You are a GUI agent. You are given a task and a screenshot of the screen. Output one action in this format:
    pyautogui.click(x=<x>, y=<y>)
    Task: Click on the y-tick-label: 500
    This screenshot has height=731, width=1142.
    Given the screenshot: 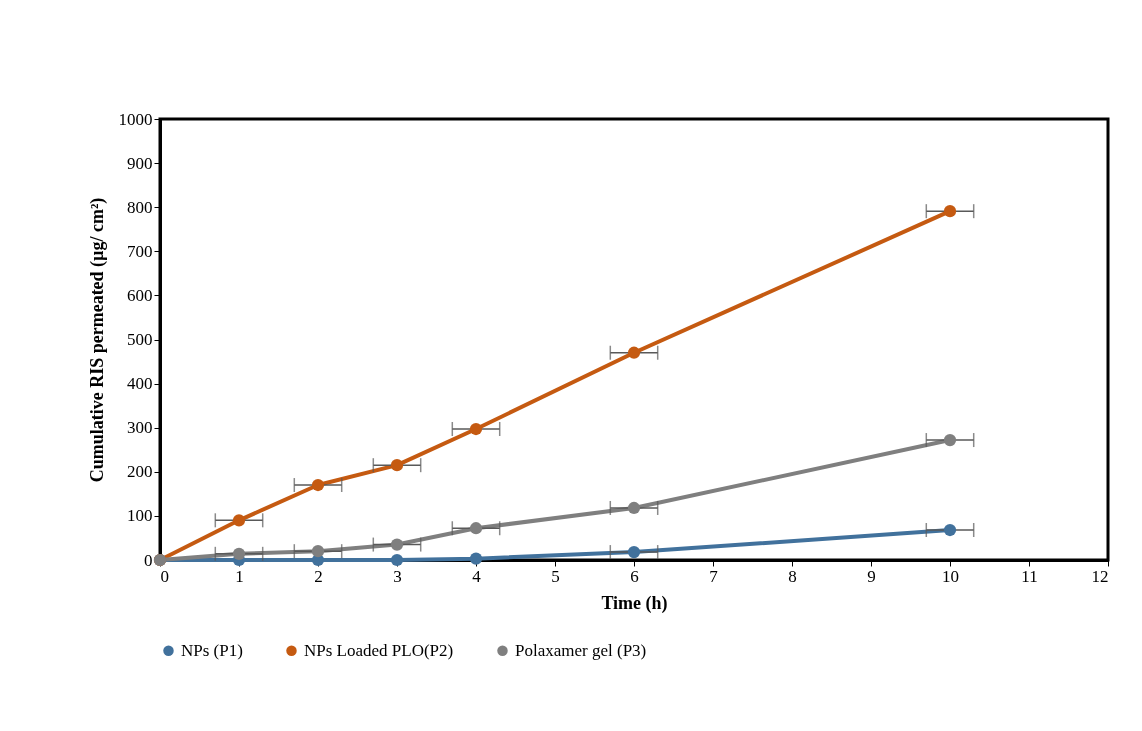 What is the action you would take?
    pyautogui.click(x=140, y=339)
    